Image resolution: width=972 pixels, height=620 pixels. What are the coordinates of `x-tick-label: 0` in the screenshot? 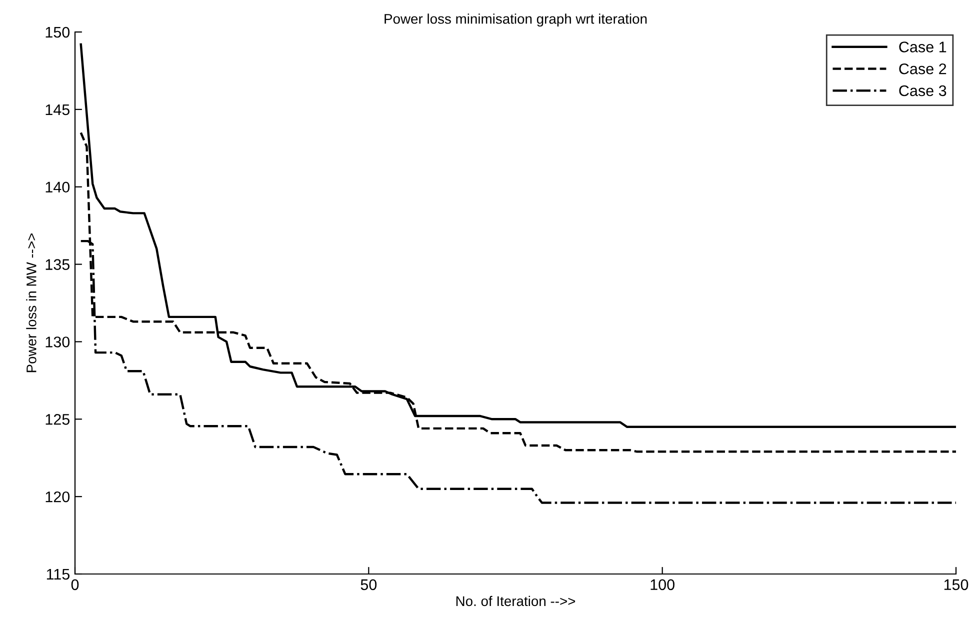 It's located at (75, 584).